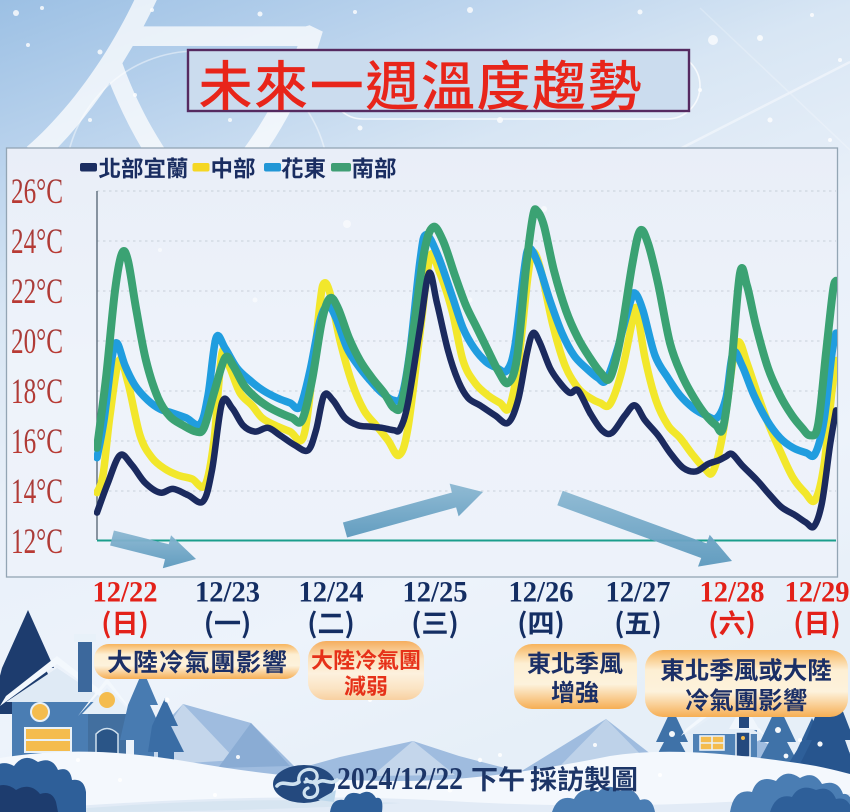 This screenshot has width=850, height=812. What do you see at coordinates (37, 291) in the screenshot?
I see `svg-text: 22°C` at bounding box center [37, 291].